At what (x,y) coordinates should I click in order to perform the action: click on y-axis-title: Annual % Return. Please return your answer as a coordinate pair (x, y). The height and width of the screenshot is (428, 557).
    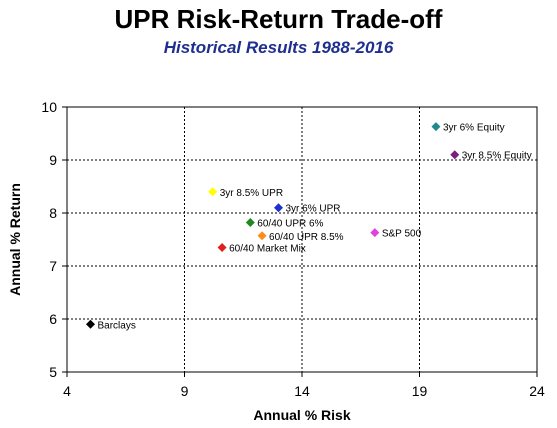
    Looking at the image, I should click on (15, 239).